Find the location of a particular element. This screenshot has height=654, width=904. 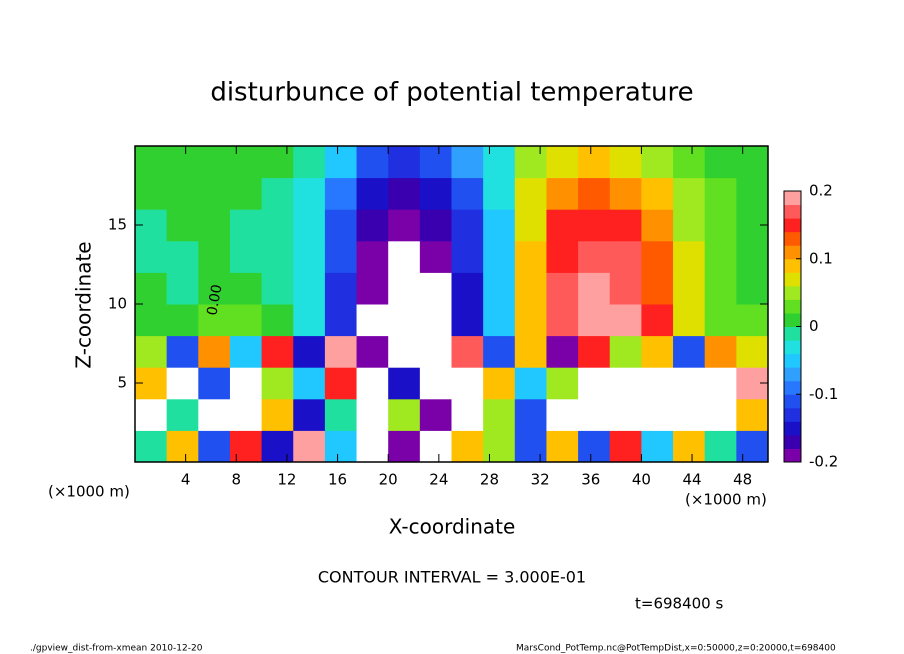

x-tick-label: 8 is located at coordinates (237, 480).